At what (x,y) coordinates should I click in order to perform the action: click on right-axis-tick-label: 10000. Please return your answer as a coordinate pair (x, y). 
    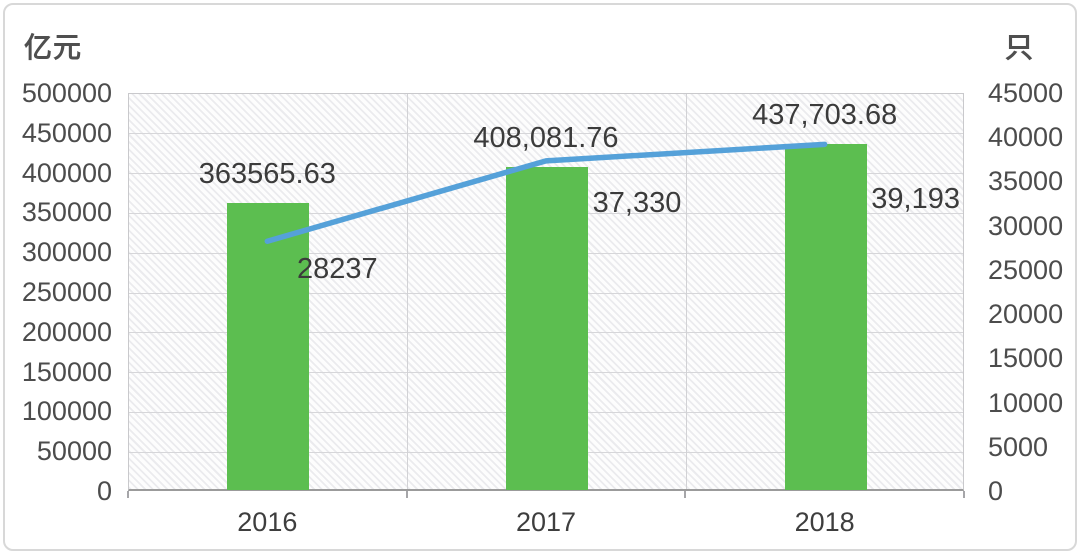
    Looking at the image, I should click on (1026, 402).